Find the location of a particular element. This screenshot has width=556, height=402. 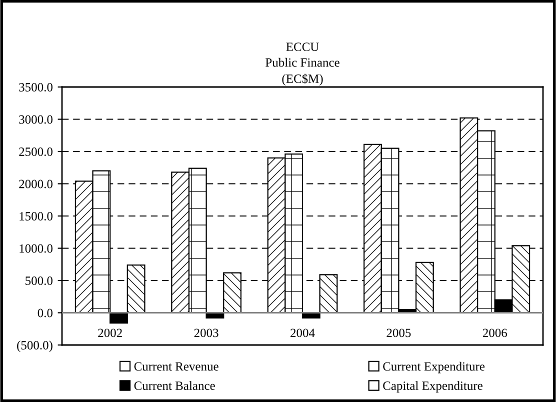

y-tick-label: 3000.0 is located at coordinates (35, 119).